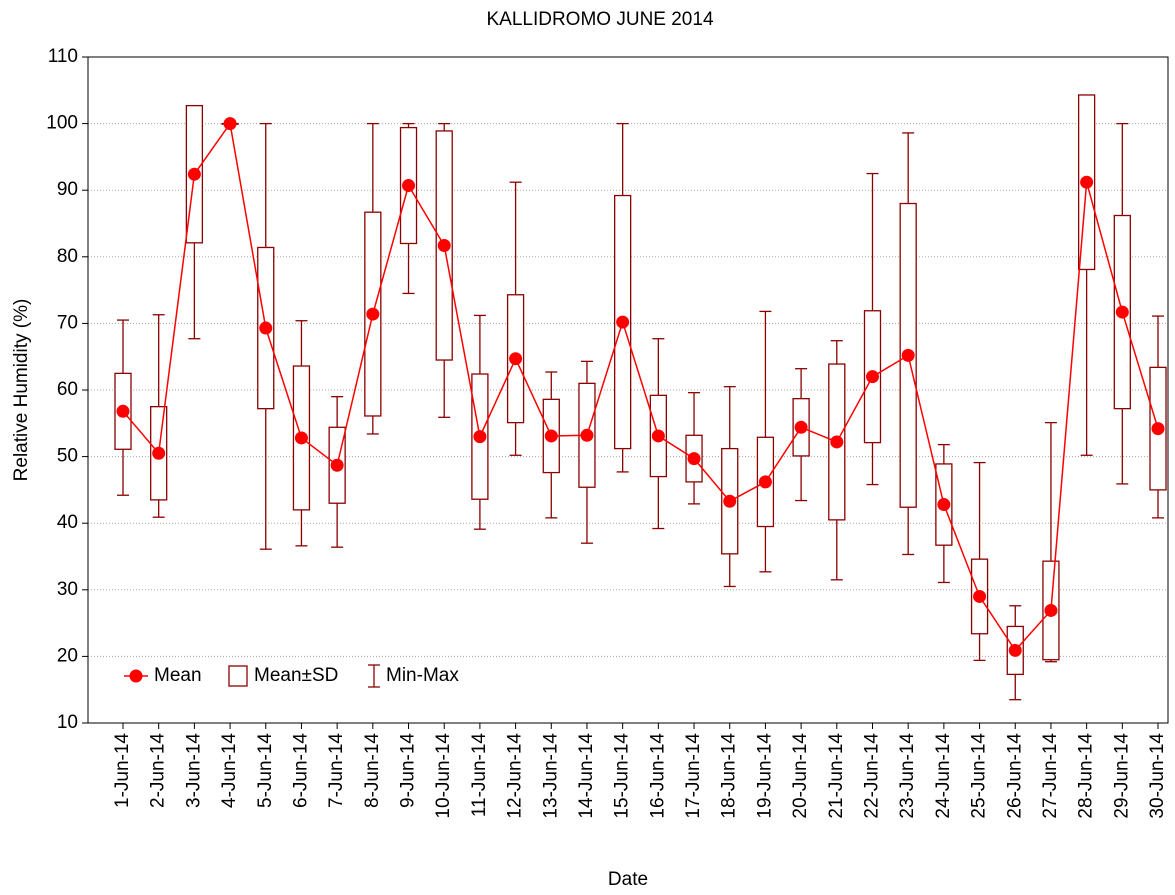 The image size is (1175, 895). I want to click on x-tick-label: 15-Jun-14, so click(622, 776).